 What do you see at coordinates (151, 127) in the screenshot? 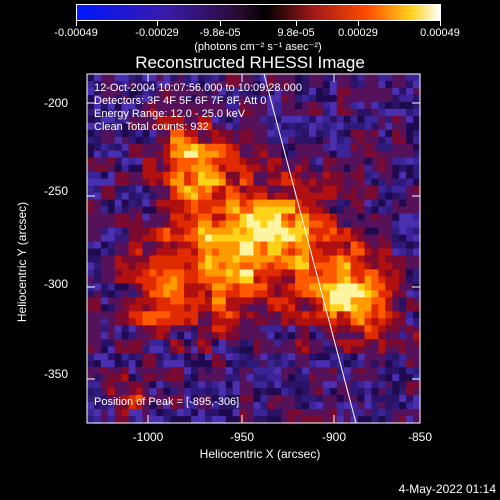
I see `clean-annotation: Clean Total counts: 932` at bounding box center [151, 127].